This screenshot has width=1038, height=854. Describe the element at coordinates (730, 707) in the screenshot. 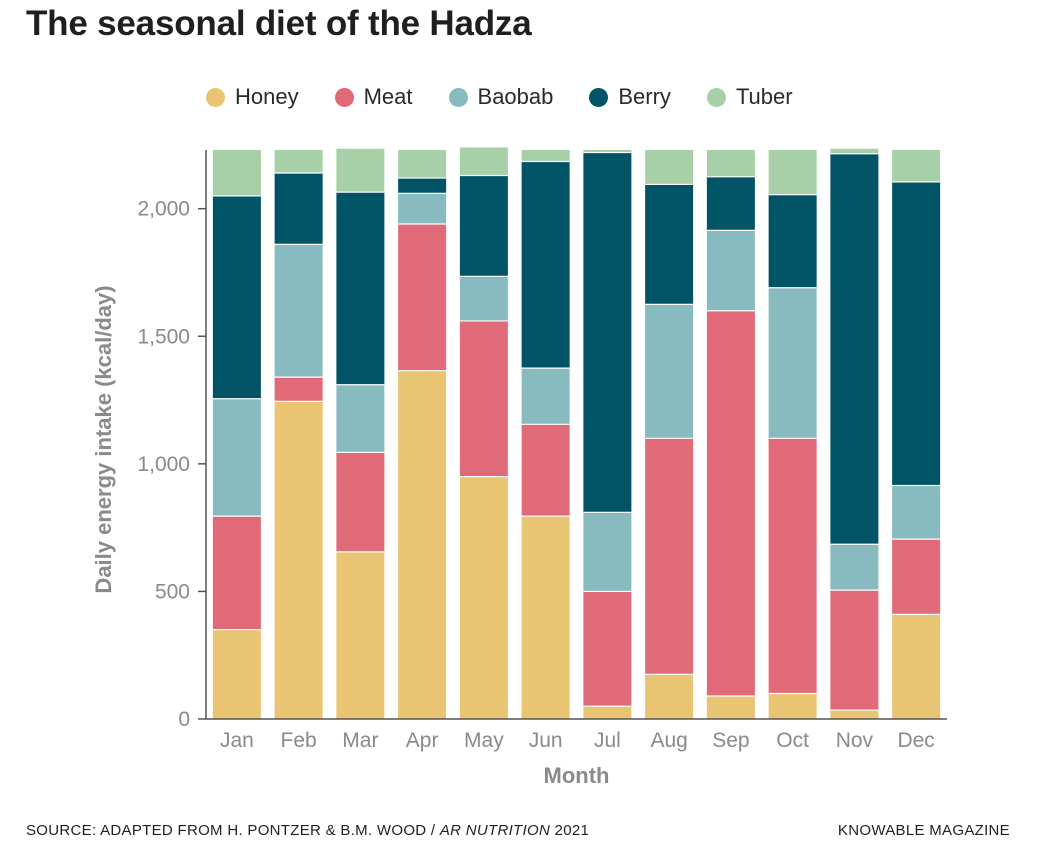

I see `bar-sep-honey` at that location.